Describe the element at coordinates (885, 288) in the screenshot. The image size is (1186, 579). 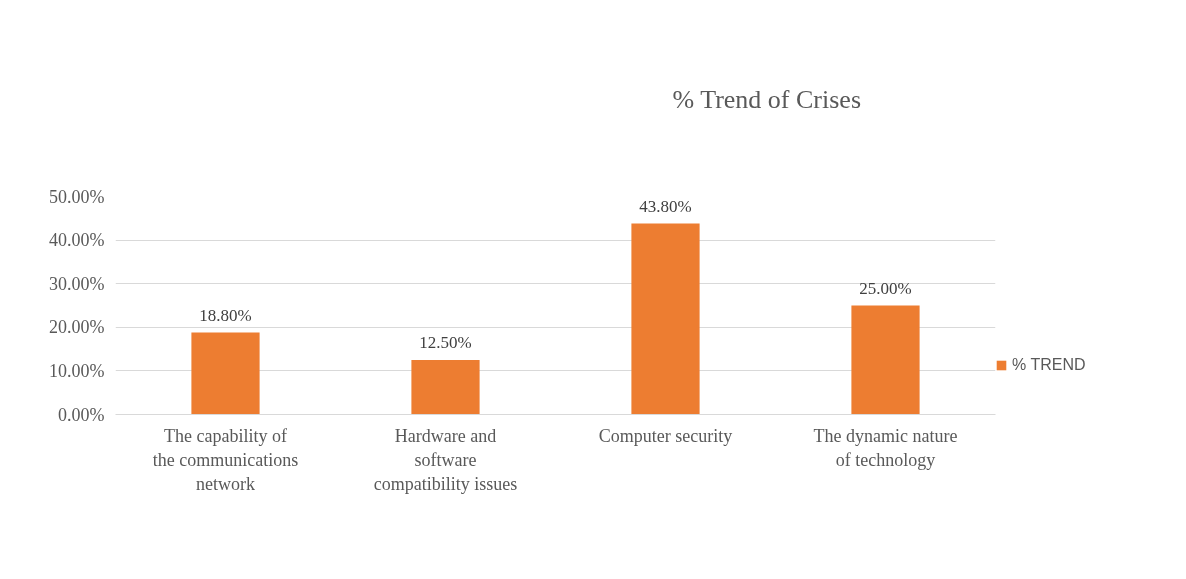
I see `text: 25.00%` at that location.